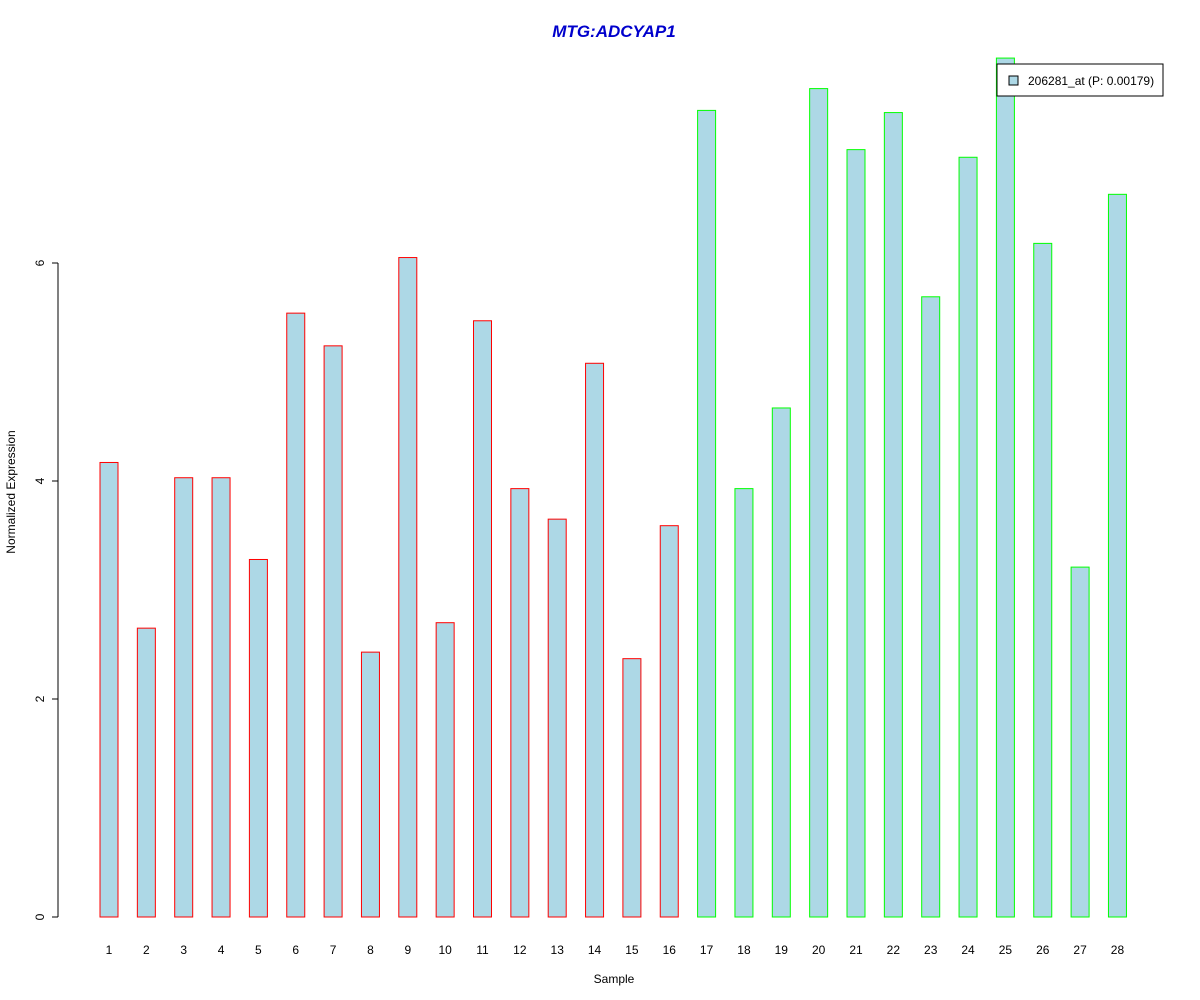 Image resolution: width=1200 pixels, height=1000 pixels. I want to click on y-tick-label: 0, so click(40, 916).